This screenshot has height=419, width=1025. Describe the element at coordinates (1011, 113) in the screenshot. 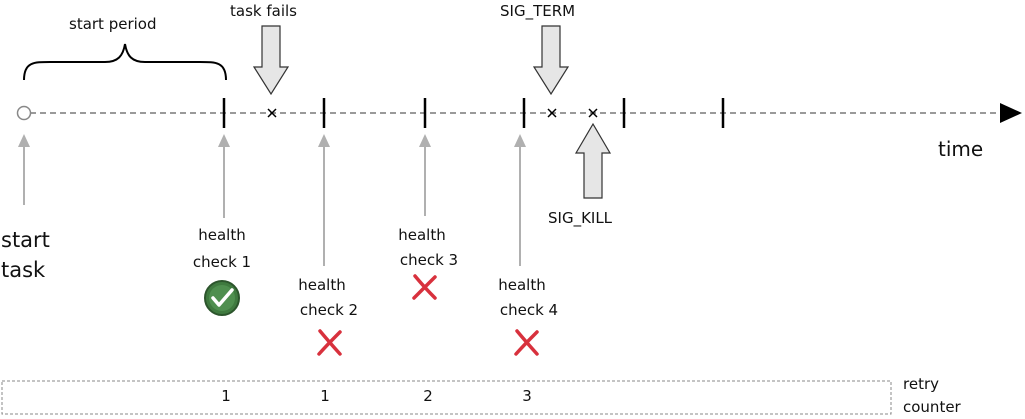

I see `timeline-arrowhead` at that location.